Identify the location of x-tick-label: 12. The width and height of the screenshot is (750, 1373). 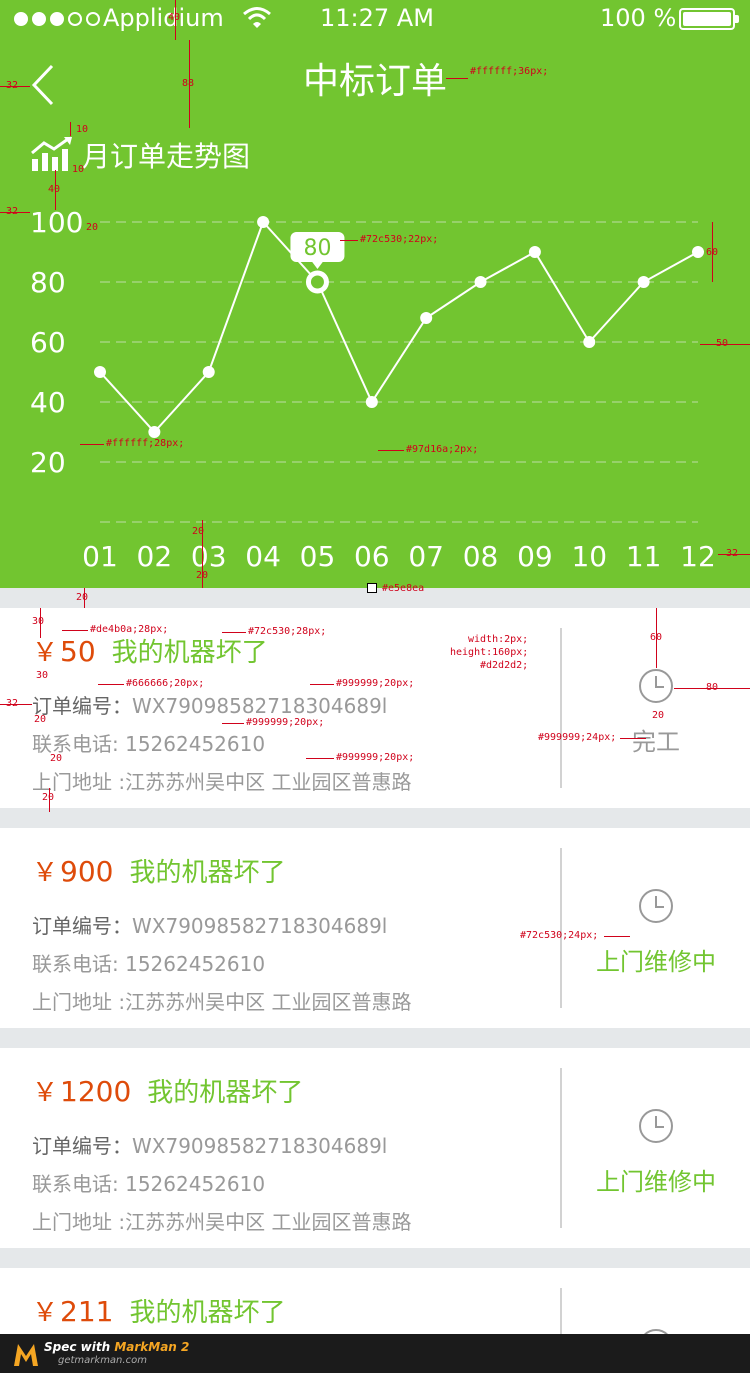
(698, 556).